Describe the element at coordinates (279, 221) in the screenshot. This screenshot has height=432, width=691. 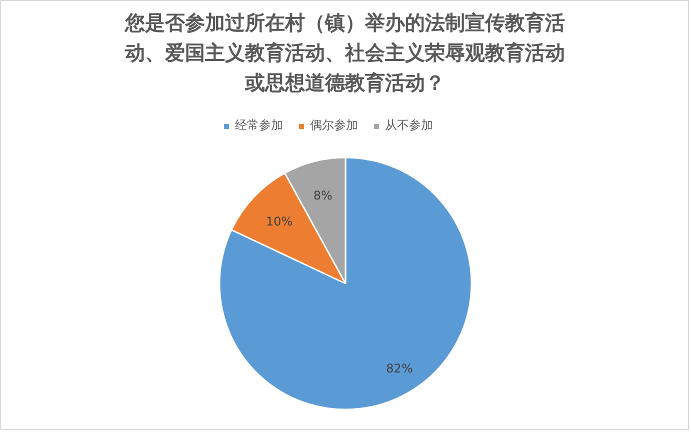
I see `data-label: 10%` at that location.